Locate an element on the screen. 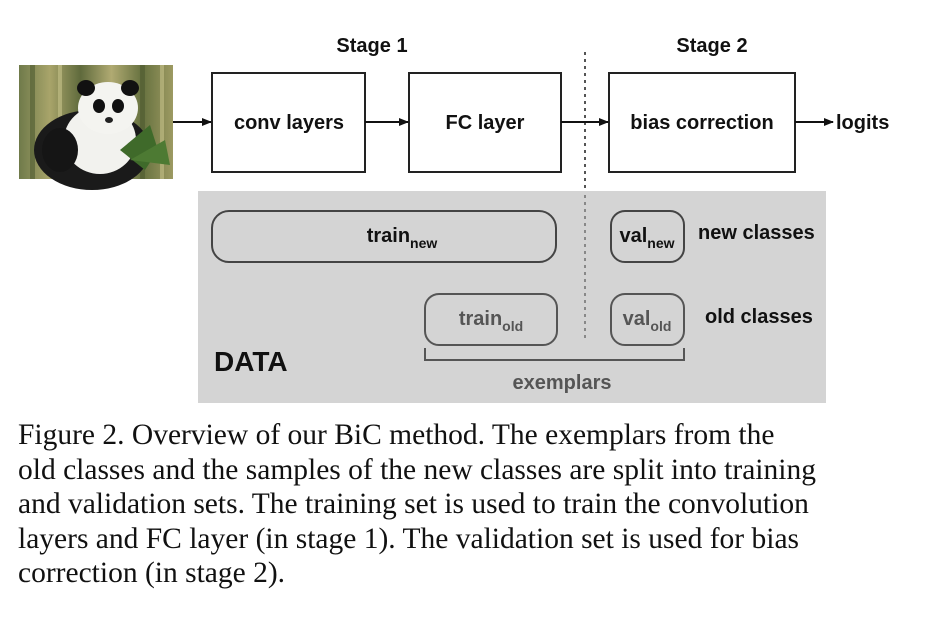  train-new-label: trainnew is located at coordinates (402, 238).